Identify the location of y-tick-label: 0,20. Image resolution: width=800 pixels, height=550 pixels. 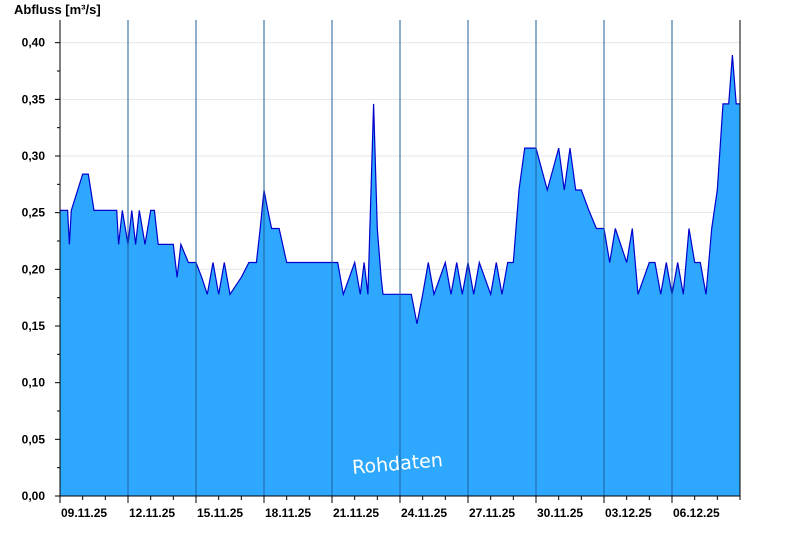
(34, 269).